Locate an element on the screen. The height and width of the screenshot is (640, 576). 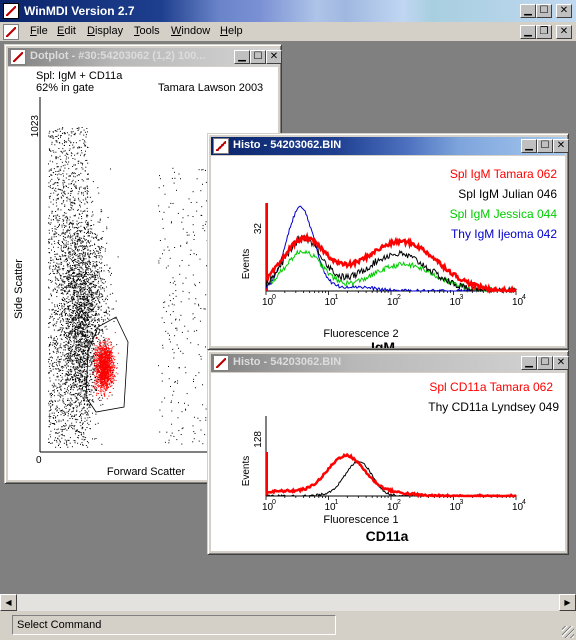
menu-display: Display is located at coordinates (105, 31).